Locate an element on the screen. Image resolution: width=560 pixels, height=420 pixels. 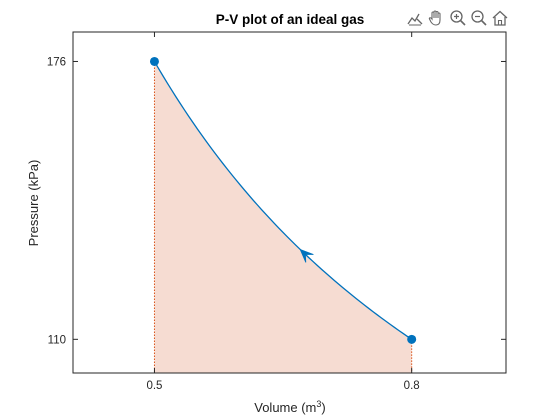
y-tick-label: 110 is located at coordinates (57, 340).